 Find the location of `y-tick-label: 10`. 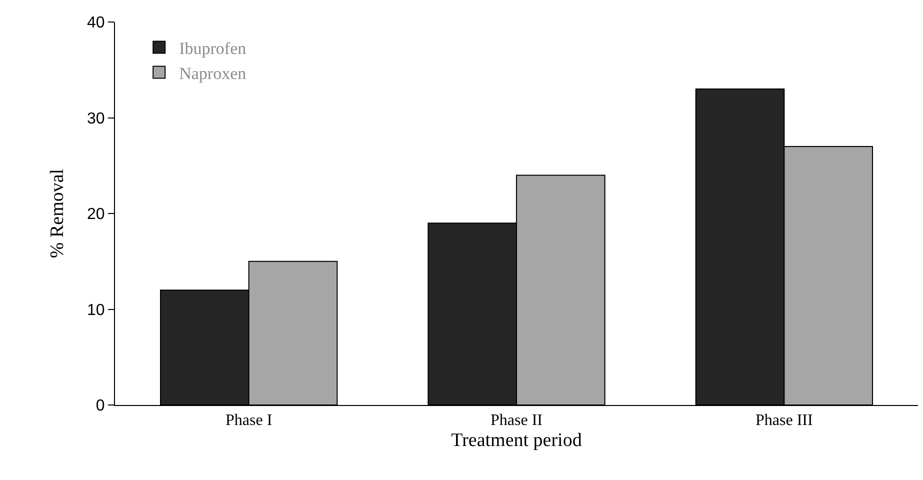

y-tick-label: 10 is located at coordinates (96, 310).